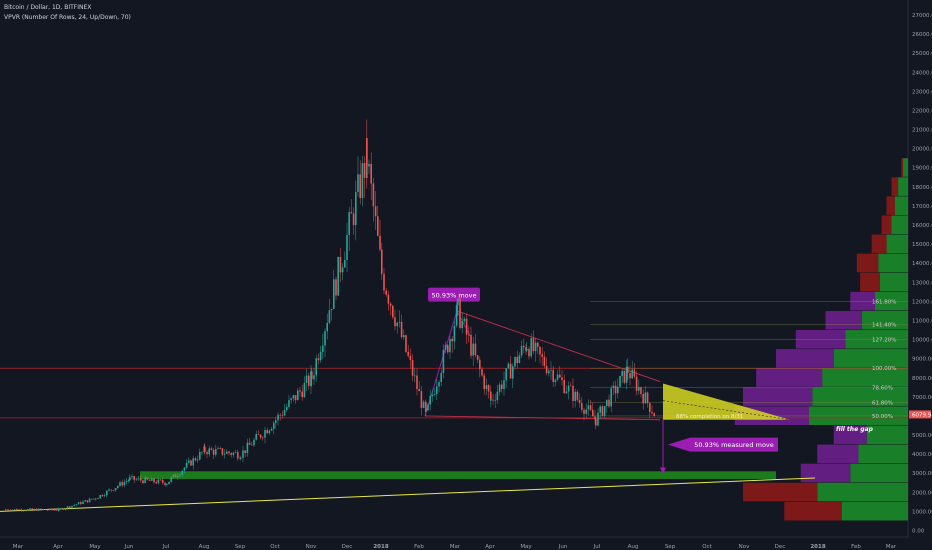  I want to click on move-label: 50.93% move, so click(453, 296).